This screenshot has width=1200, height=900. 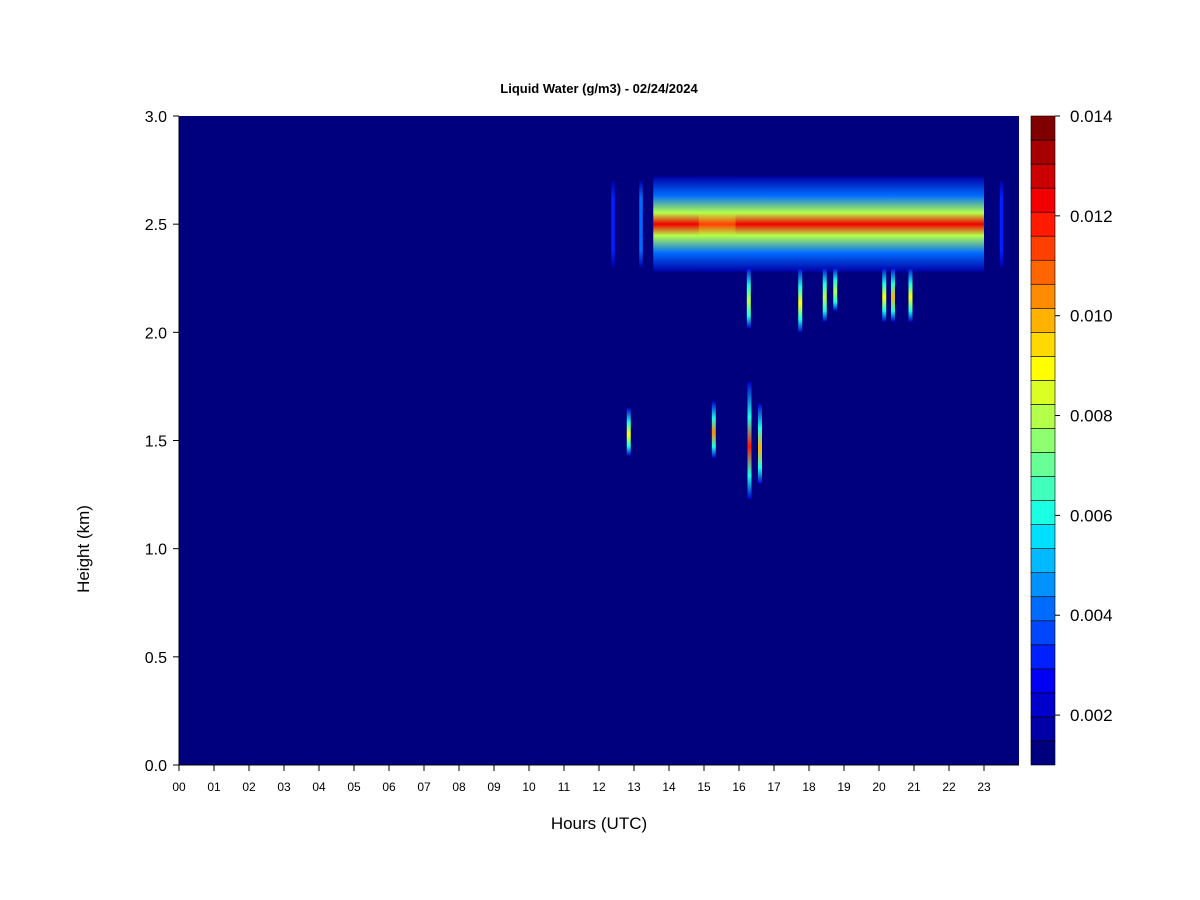 I want to click on cloud-layer-group, so click(x=807, y=224).